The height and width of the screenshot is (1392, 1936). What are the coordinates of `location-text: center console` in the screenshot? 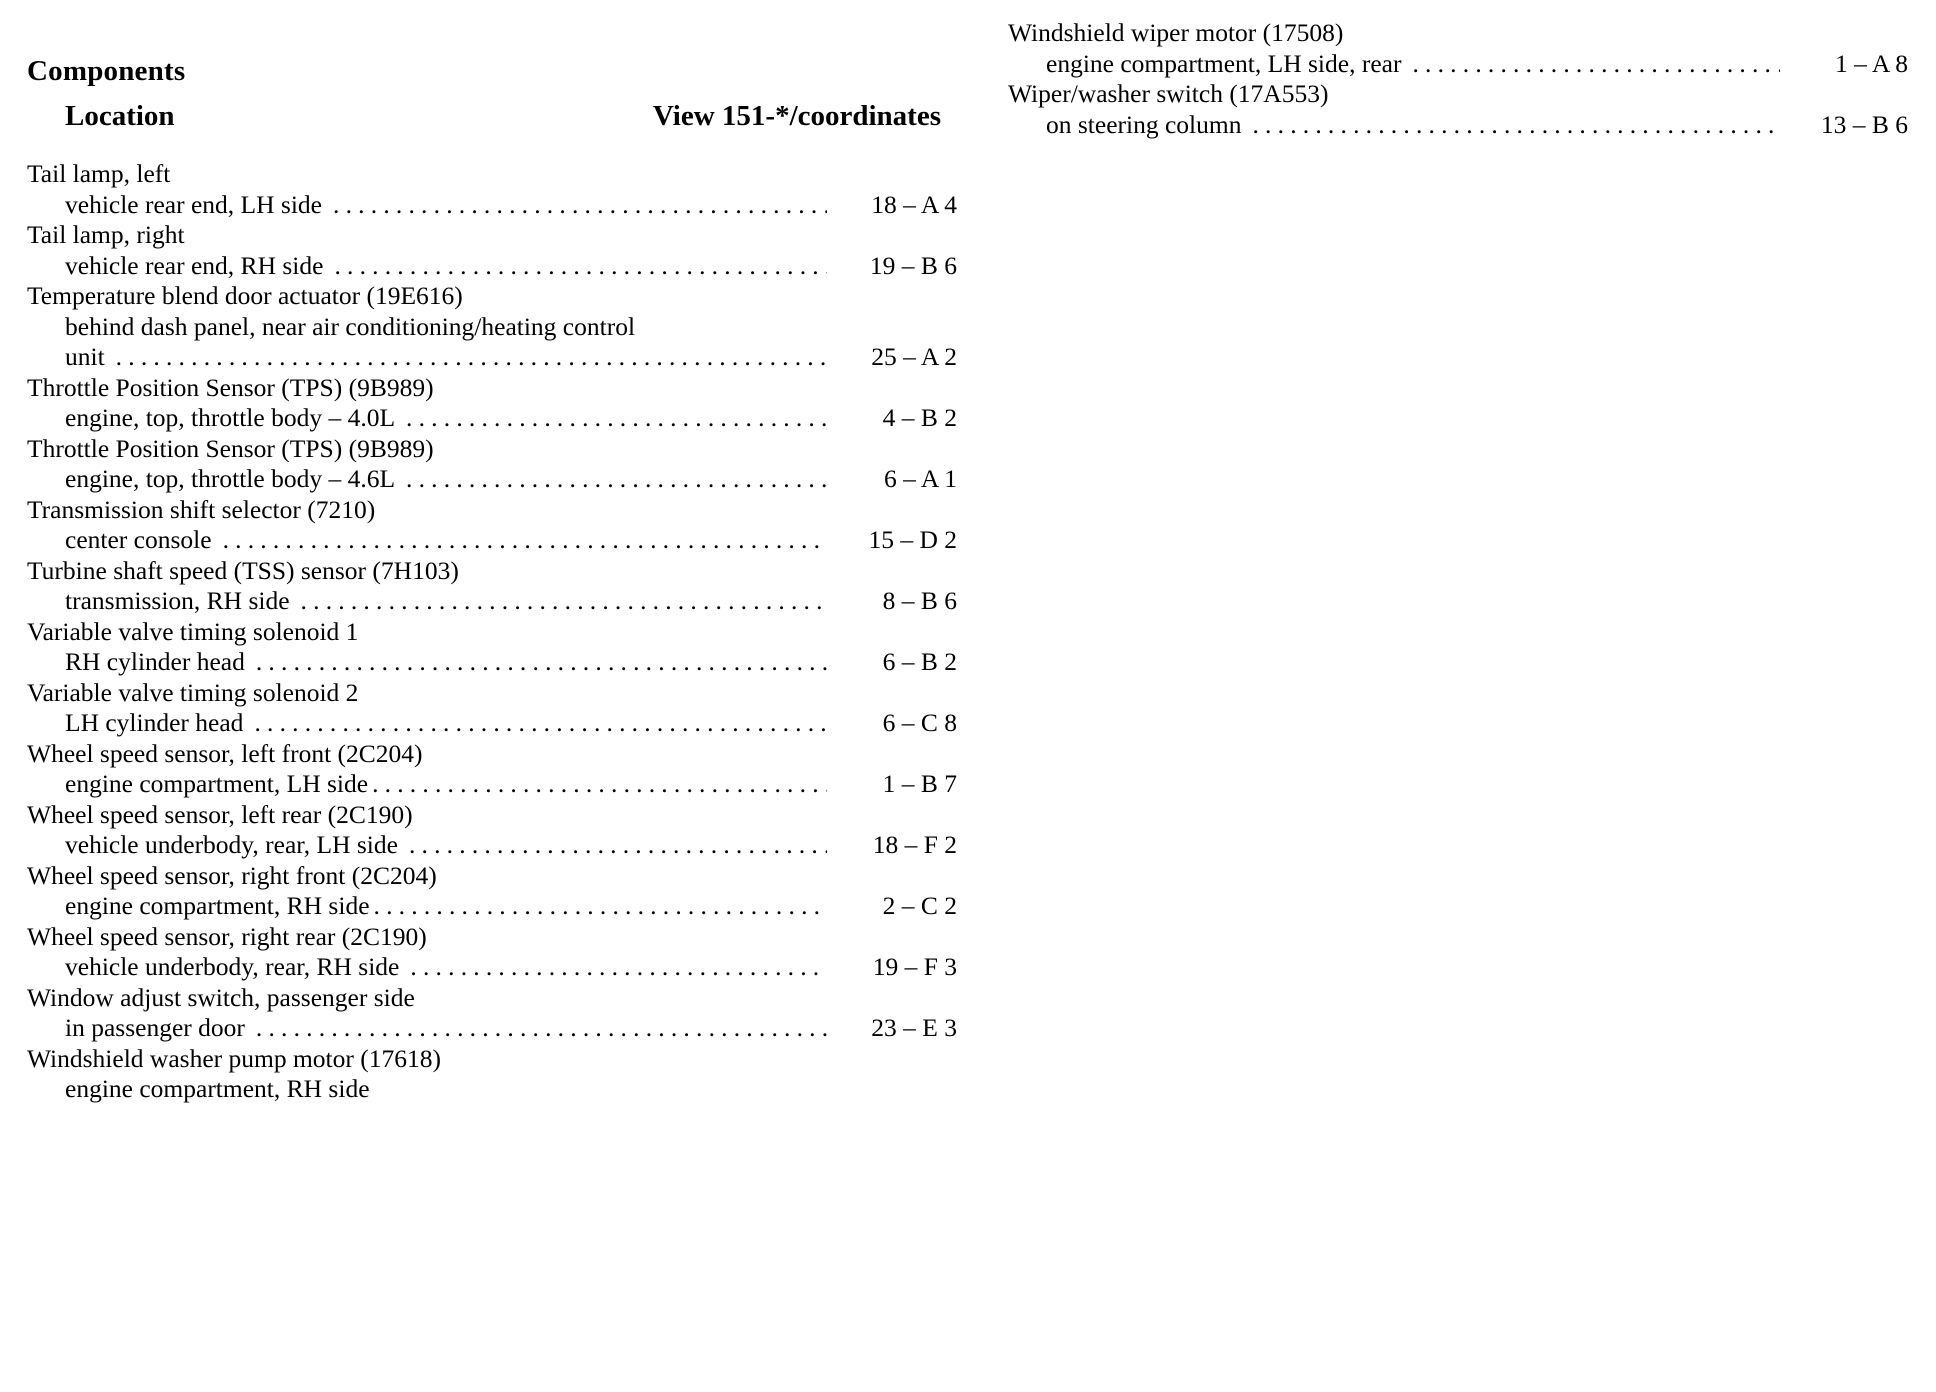 It's located at (138, 539).